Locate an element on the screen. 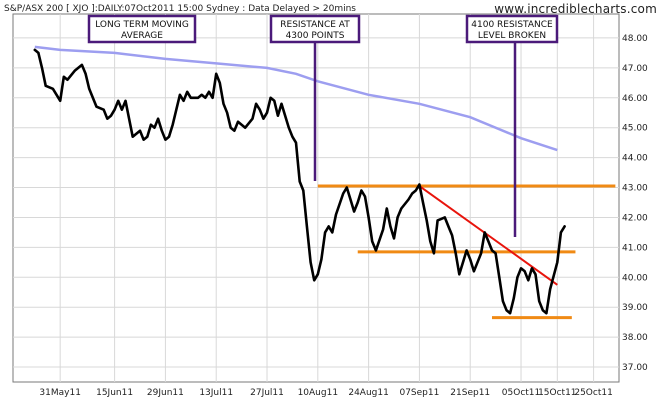  y-tick-label: 43.00 is located at coordinates (635, 189).